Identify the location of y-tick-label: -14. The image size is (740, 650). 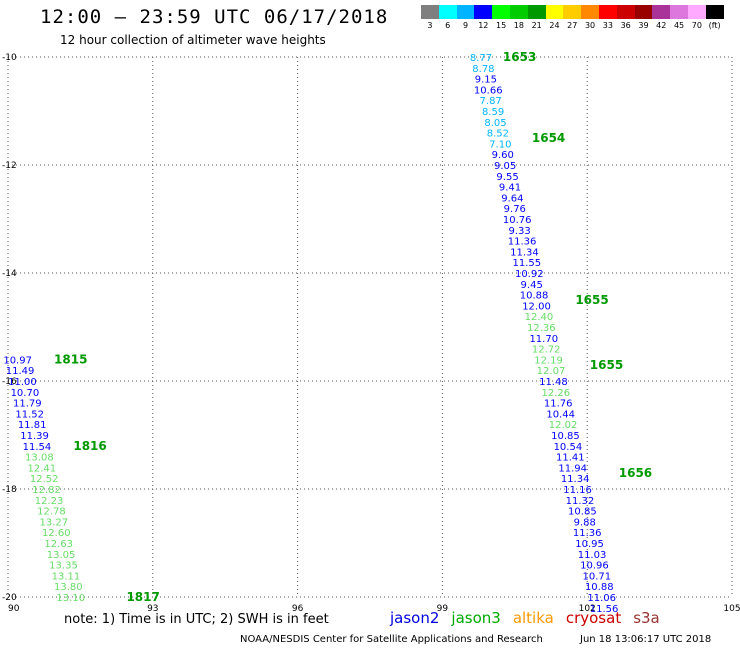
(9, 274).